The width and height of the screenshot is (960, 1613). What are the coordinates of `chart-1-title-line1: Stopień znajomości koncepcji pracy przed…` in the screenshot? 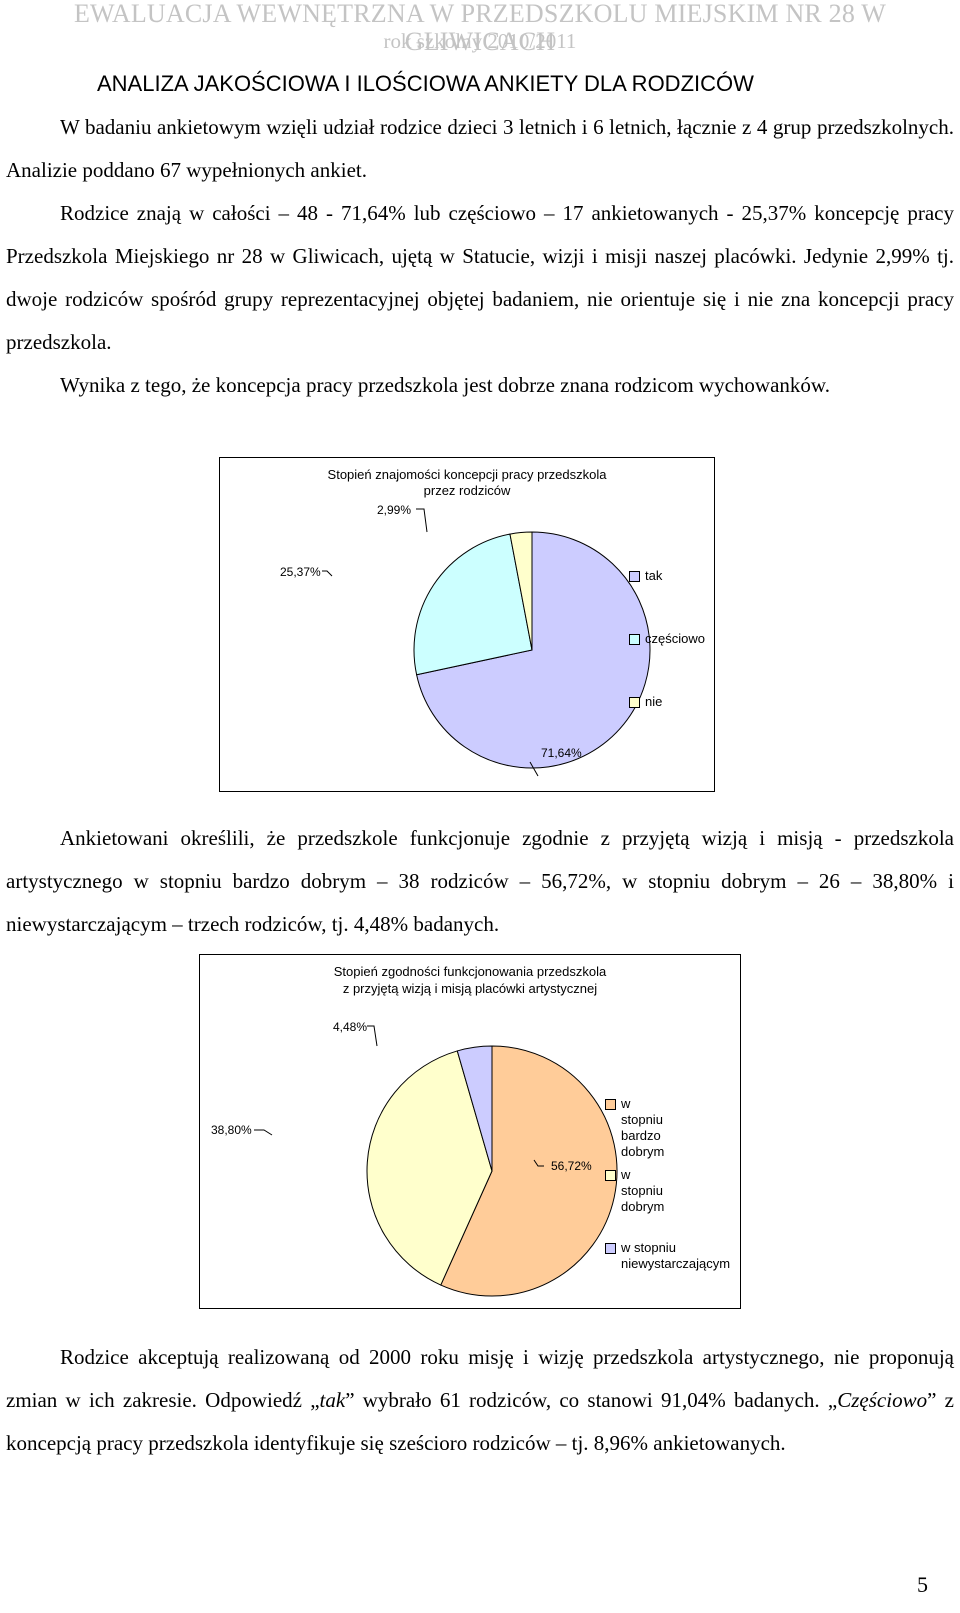 It's located at (467, 474).